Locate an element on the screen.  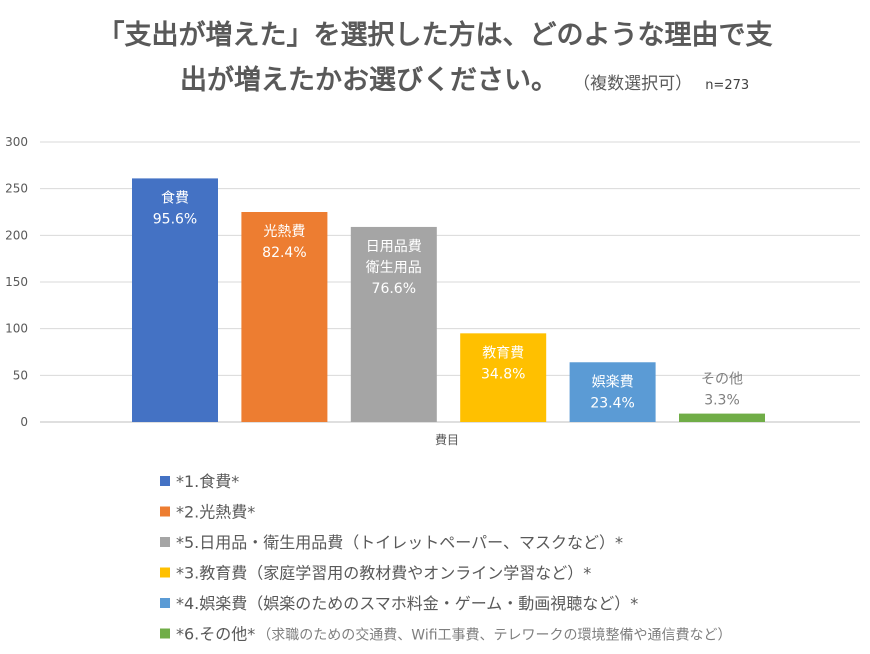
legend-label: *3.教育費（家庭学習用の教材費やオンライン学習など）* is located at coordinates (383, 573).